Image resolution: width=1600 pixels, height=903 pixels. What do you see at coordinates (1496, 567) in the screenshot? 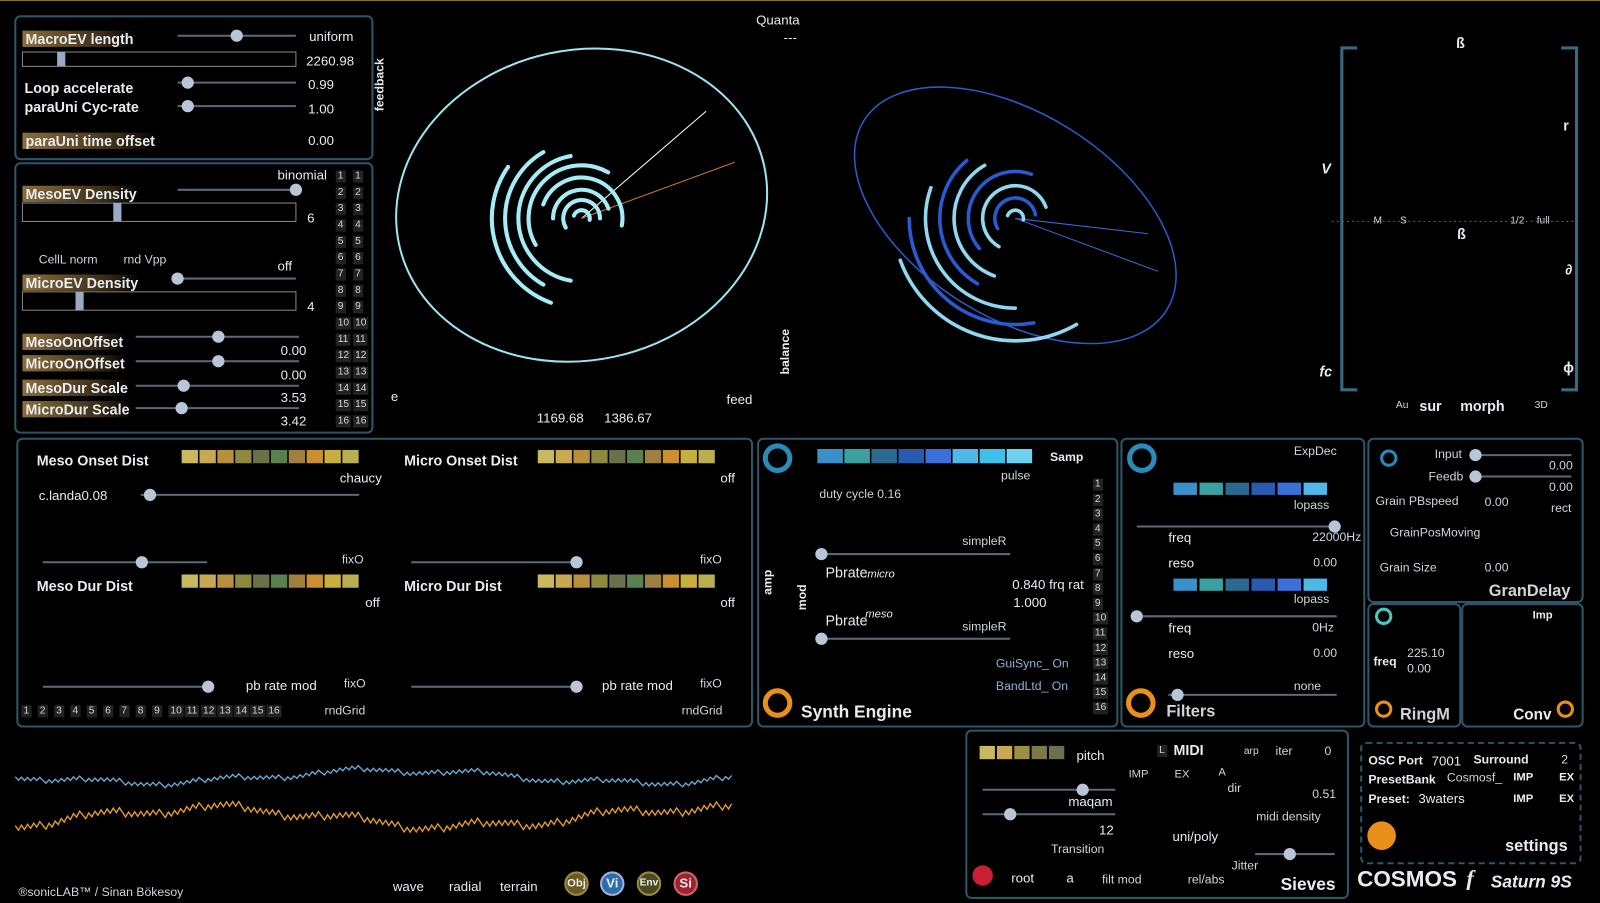
I see `size-value: 0.00` at bounding box center [1496, 567].